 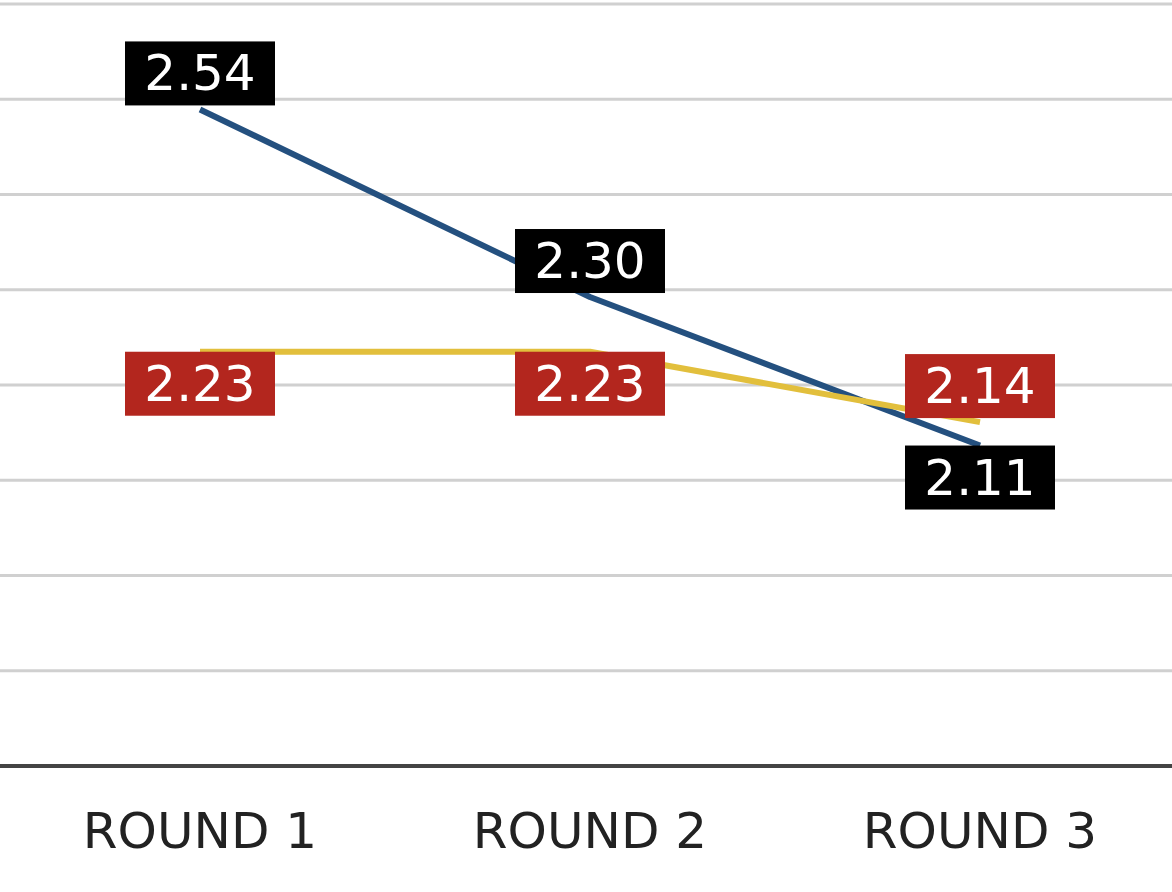 What do you see at coordinates (980, 477) in the screenshot?
I see `data-label: 2.11` at bounding box center [980, 477].